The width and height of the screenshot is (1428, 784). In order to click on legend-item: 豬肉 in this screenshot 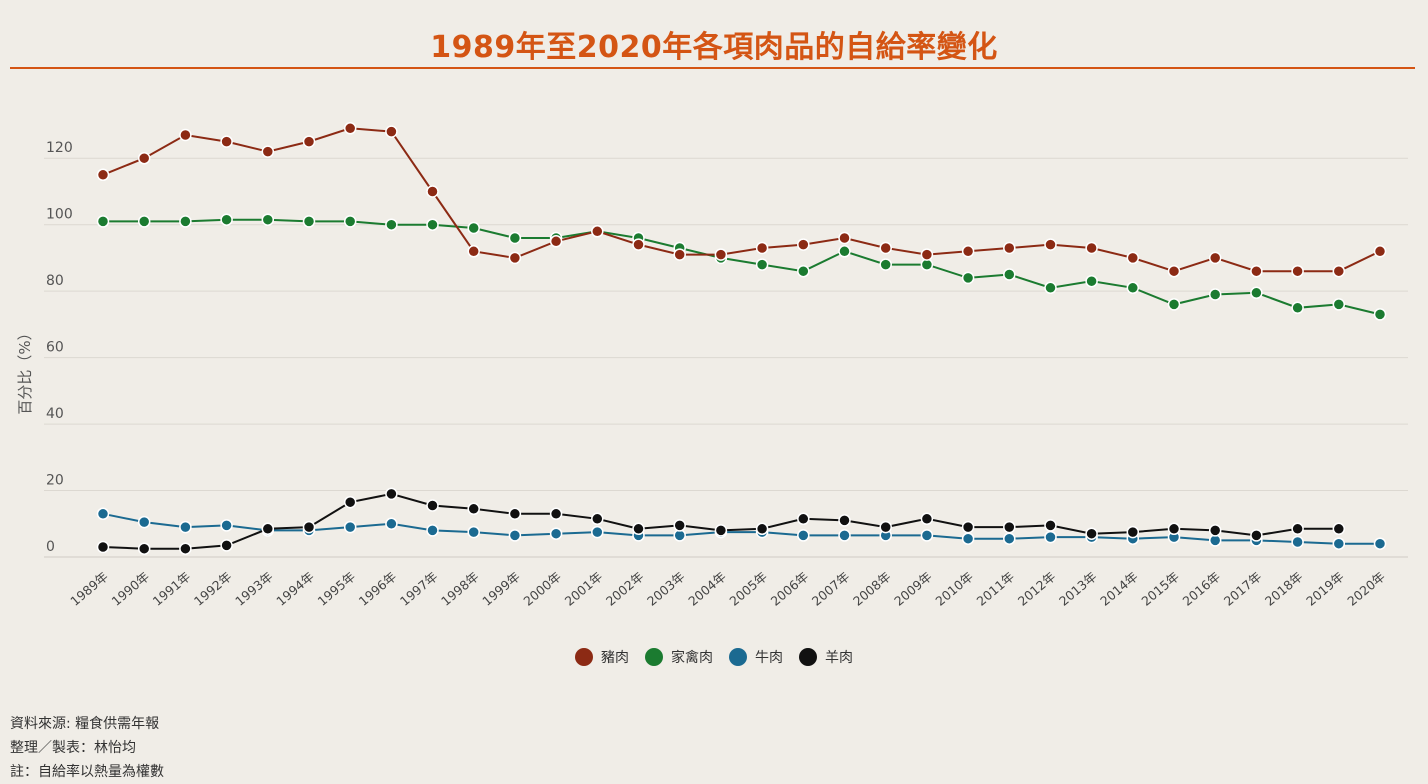, I will do `click(602, 657)`.